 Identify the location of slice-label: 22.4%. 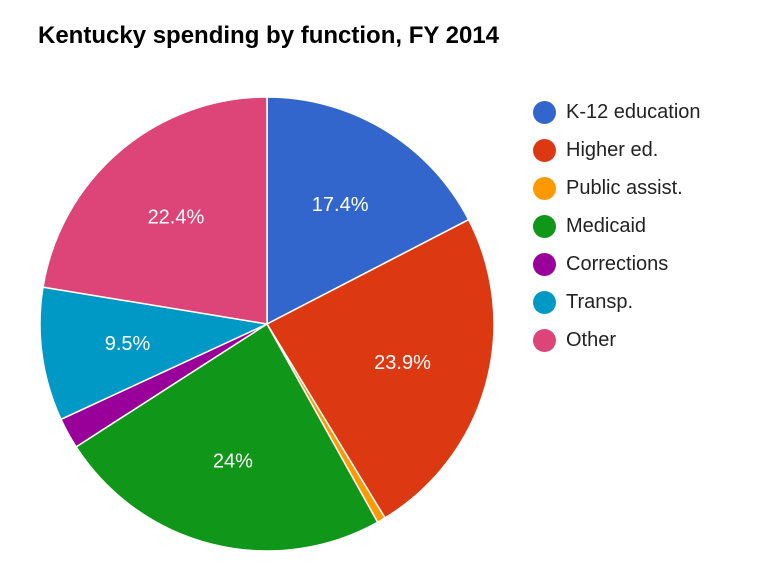
(176, 218).